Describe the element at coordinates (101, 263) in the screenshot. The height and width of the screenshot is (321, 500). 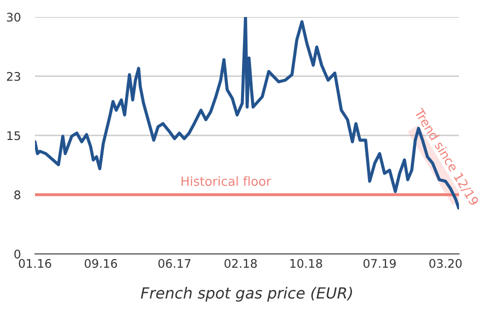
I see `x-tick-label: 09.16` at that location.